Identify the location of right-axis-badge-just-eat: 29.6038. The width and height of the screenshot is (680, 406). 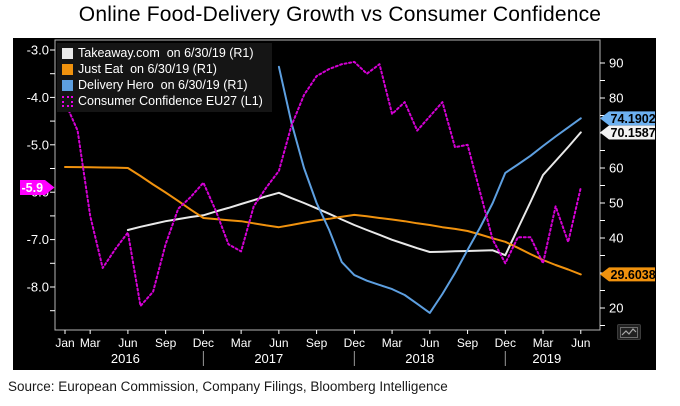
(628, 274).